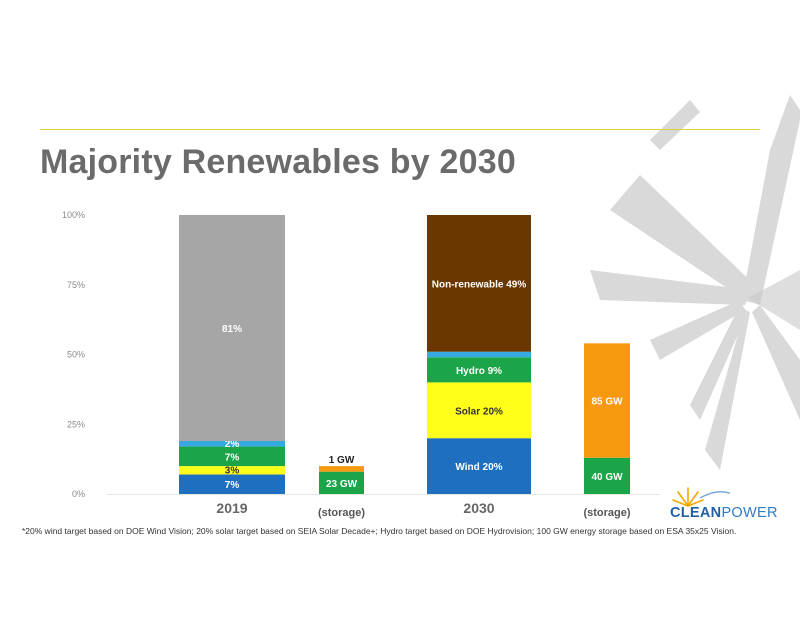 The height and width of the screenshot is (620, 800). I want to click on logo-wordmark: CLEANPOWER, so click(724, 513).